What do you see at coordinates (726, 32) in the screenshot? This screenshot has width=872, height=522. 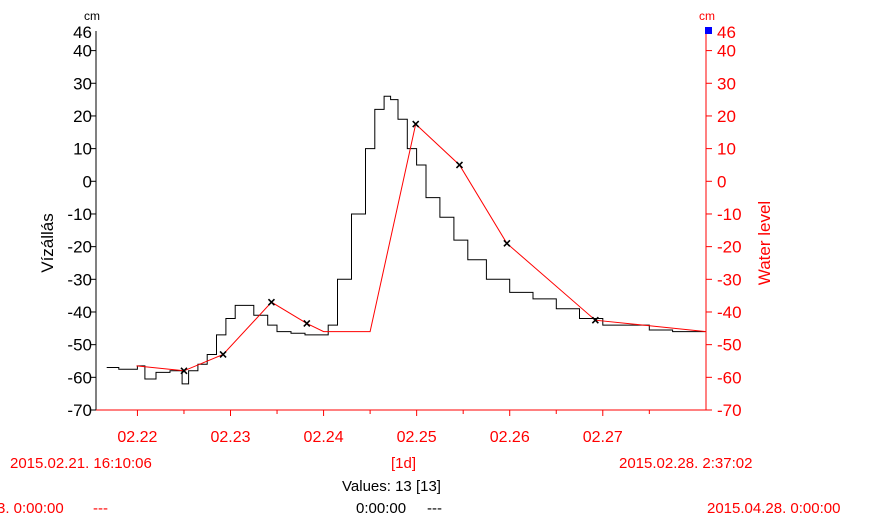 I see `right-top-label: 46` at bounding box center [726, 32].